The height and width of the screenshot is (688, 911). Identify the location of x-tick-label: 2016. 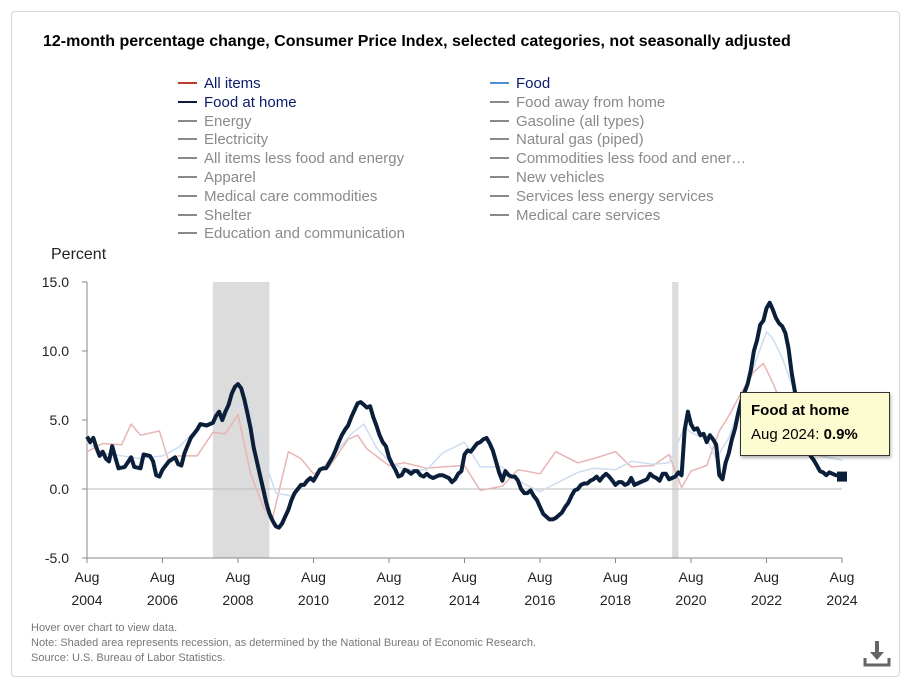
(539, 600).